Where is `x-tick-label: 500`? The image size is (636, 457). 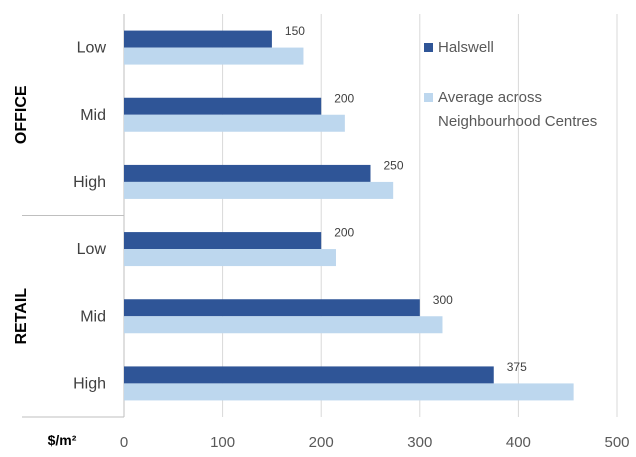
x-tick-label: 500 is located at coordinates (616, 442).